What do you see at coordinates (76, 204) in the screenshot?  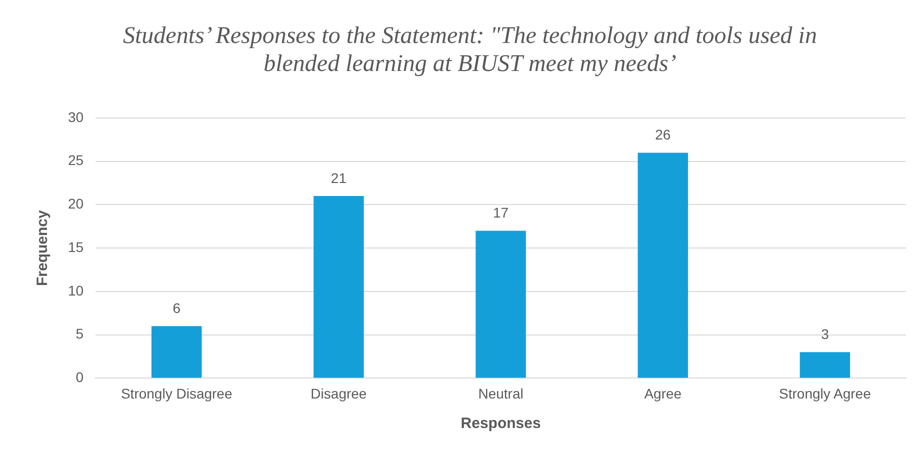 I see `y-tick-label: 20` at bounding box center [76, 204].